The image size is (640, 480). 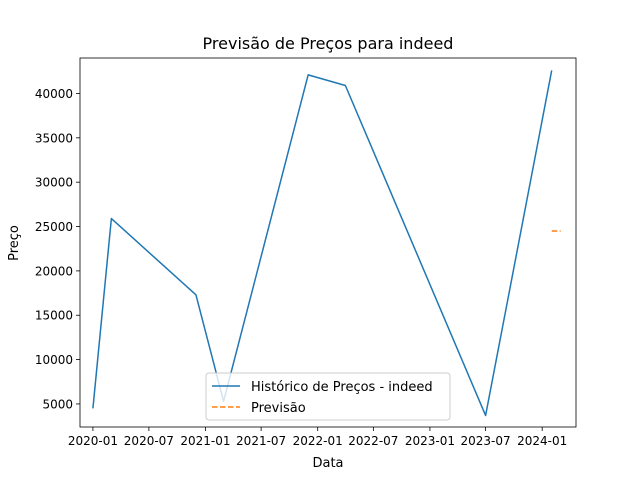 What do you see at coordinates (54, 227) in the screenshot?
I see `y-tick-label: 25000` at bounding box center [54, 227].